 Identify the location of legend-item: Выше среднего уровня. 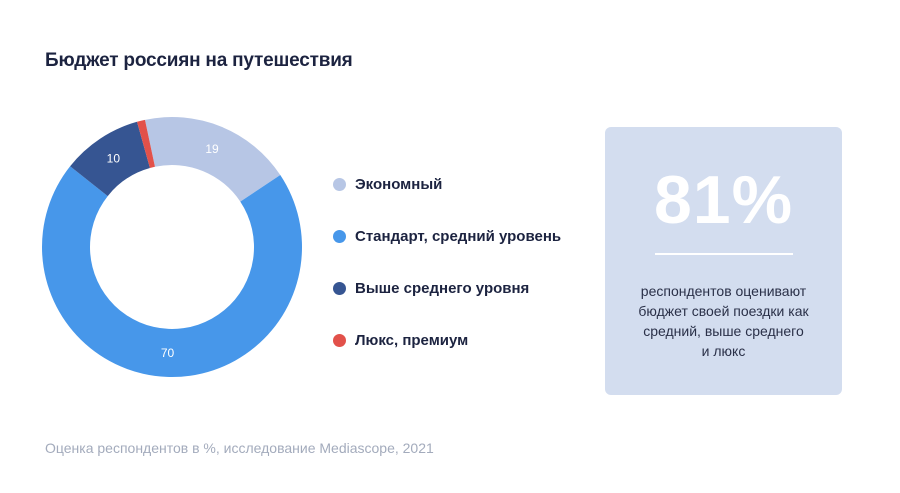
(447, 288).